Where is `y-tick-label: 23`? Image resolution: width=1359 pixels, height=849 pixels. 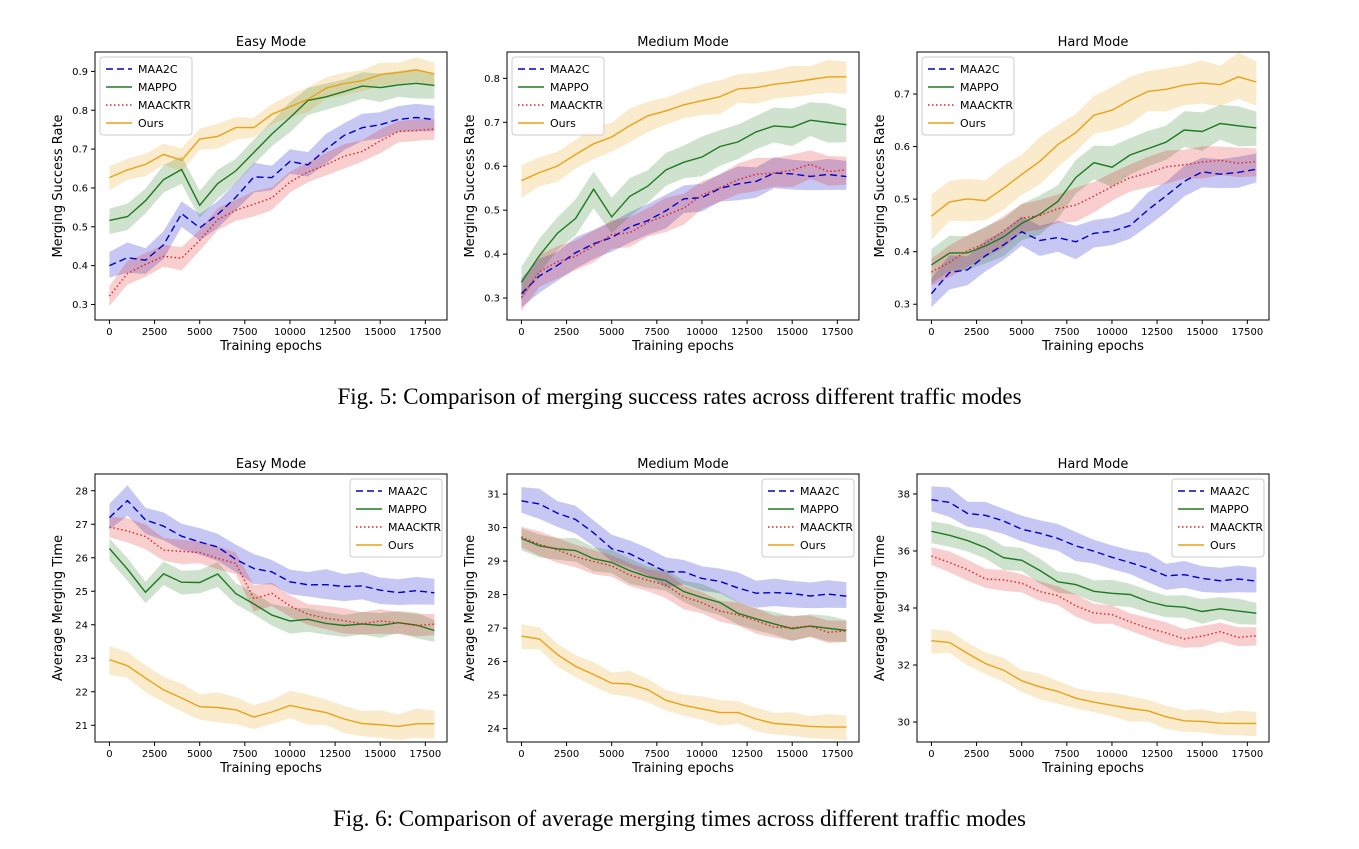
y-tick-label: 23 is located at coordinates (81, 659).